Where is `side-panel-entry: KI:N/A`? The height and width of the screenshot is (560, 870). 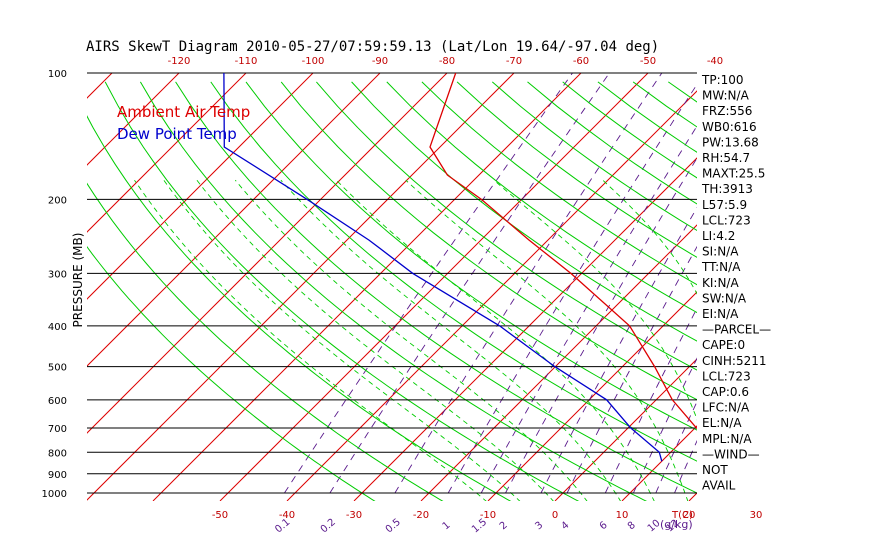 side-panel-entry: KI:N/A is located at coordinates (720, 283).